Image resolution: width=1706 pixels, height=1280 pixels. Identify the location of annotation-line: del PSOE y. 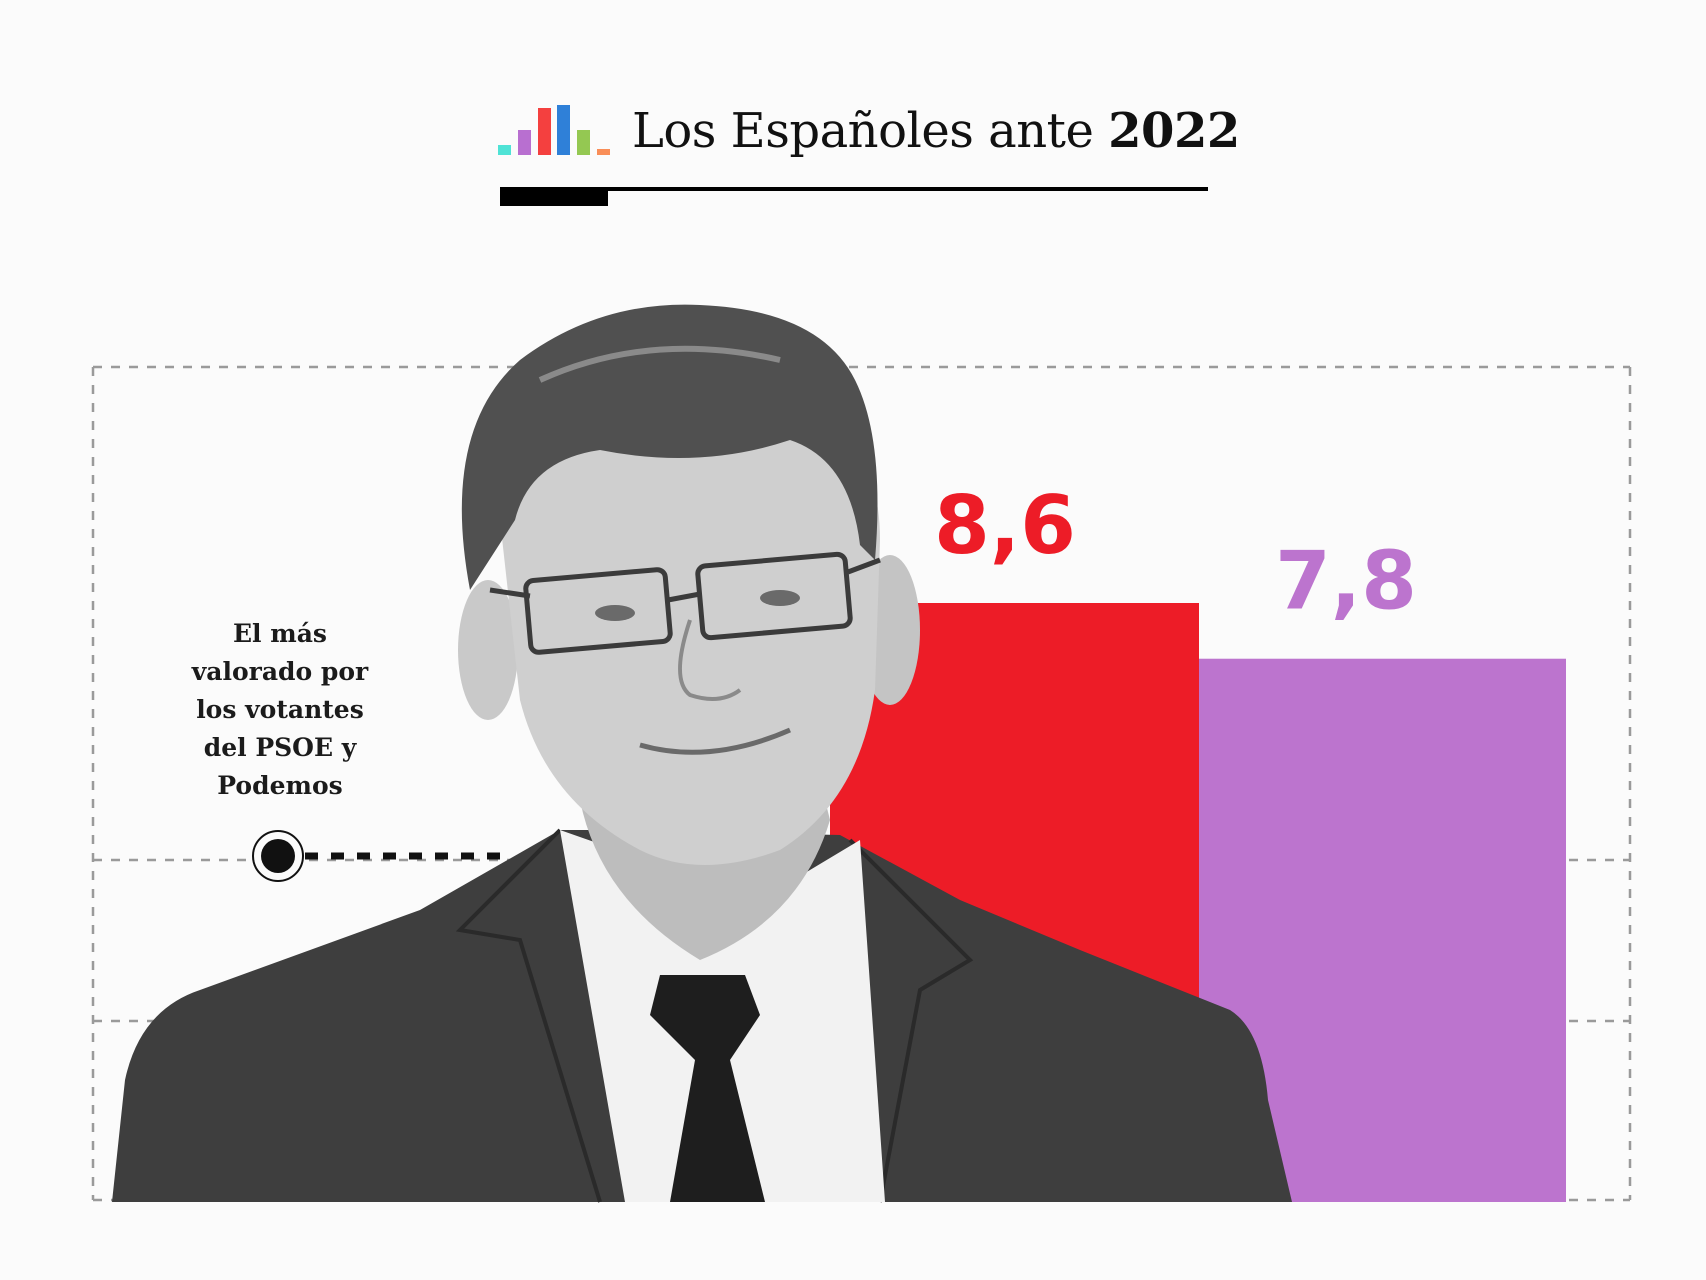
(280, 747).